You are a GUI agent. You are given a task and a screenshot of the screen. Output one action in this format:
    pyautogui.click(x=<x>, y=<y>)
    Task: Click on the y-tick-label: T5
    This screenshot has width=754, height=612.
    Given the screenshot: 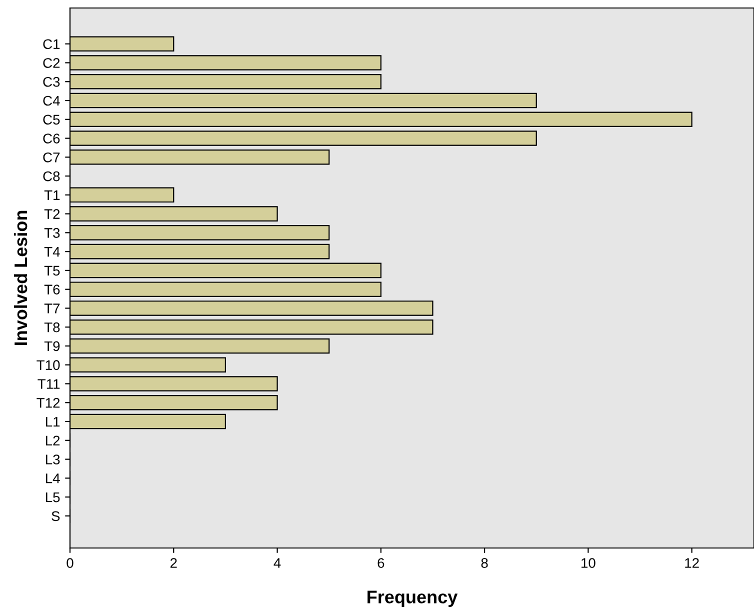 What is the action you would take?
    pyautogui.click(x=52, y=271)
    